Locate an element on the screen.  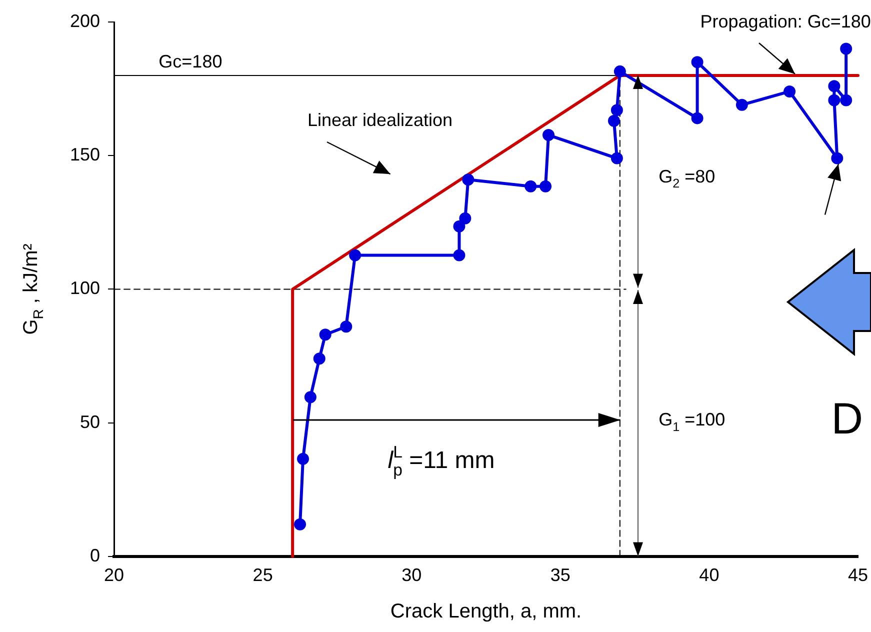
annotation: Propagation: Gc=180 is located at coordinates (785, 21).